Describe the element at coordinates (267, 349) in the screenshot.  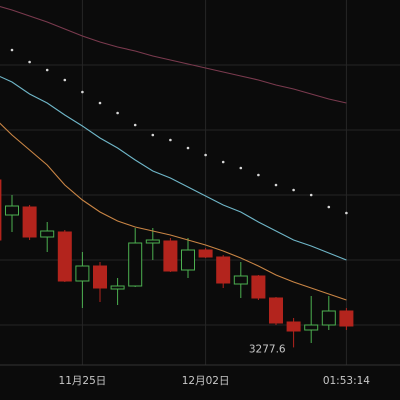
I see `min-price-label: 3277.6` at that location.